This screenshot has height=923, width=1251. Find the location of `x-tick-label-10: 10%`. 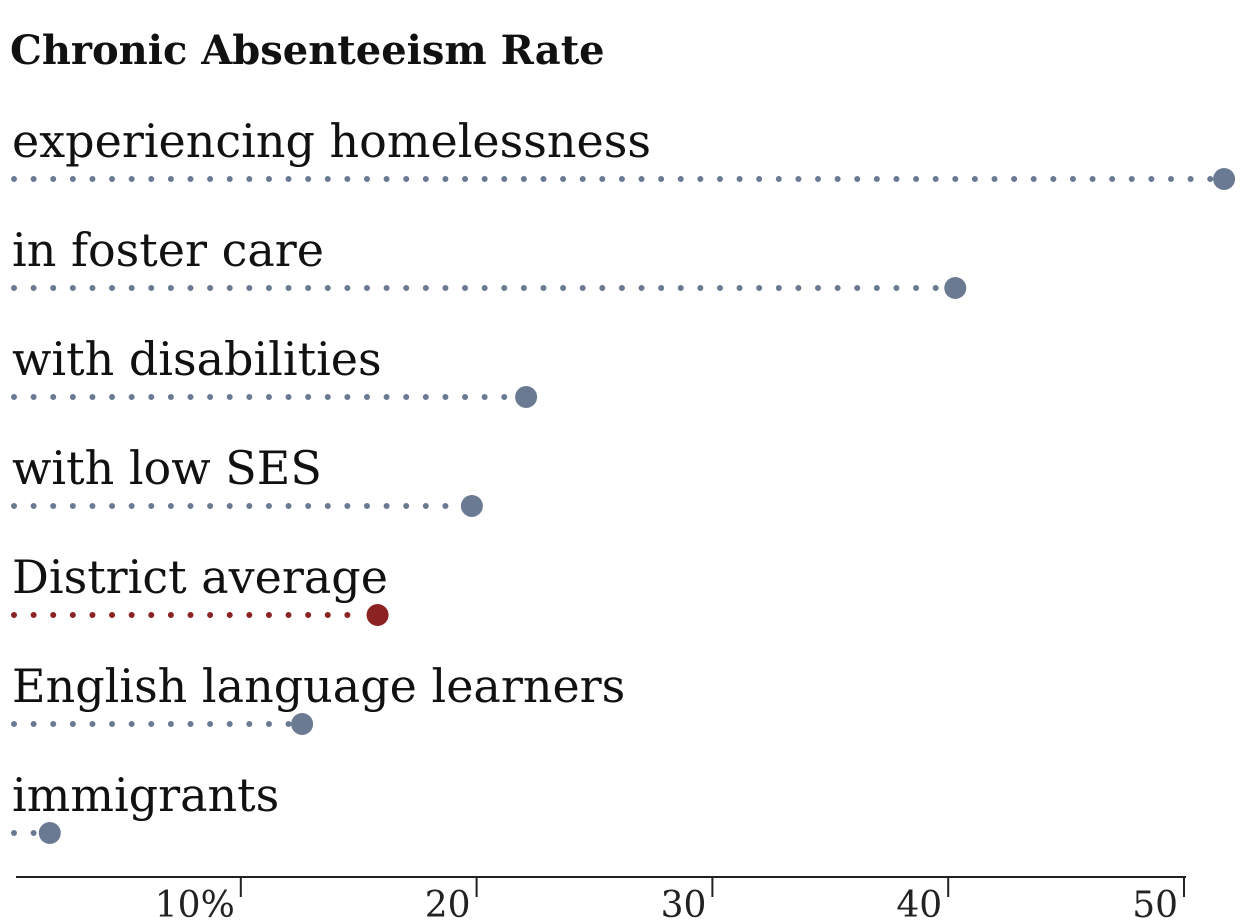

x-tick-label-10: 10% is located at coordinates (195, 904).